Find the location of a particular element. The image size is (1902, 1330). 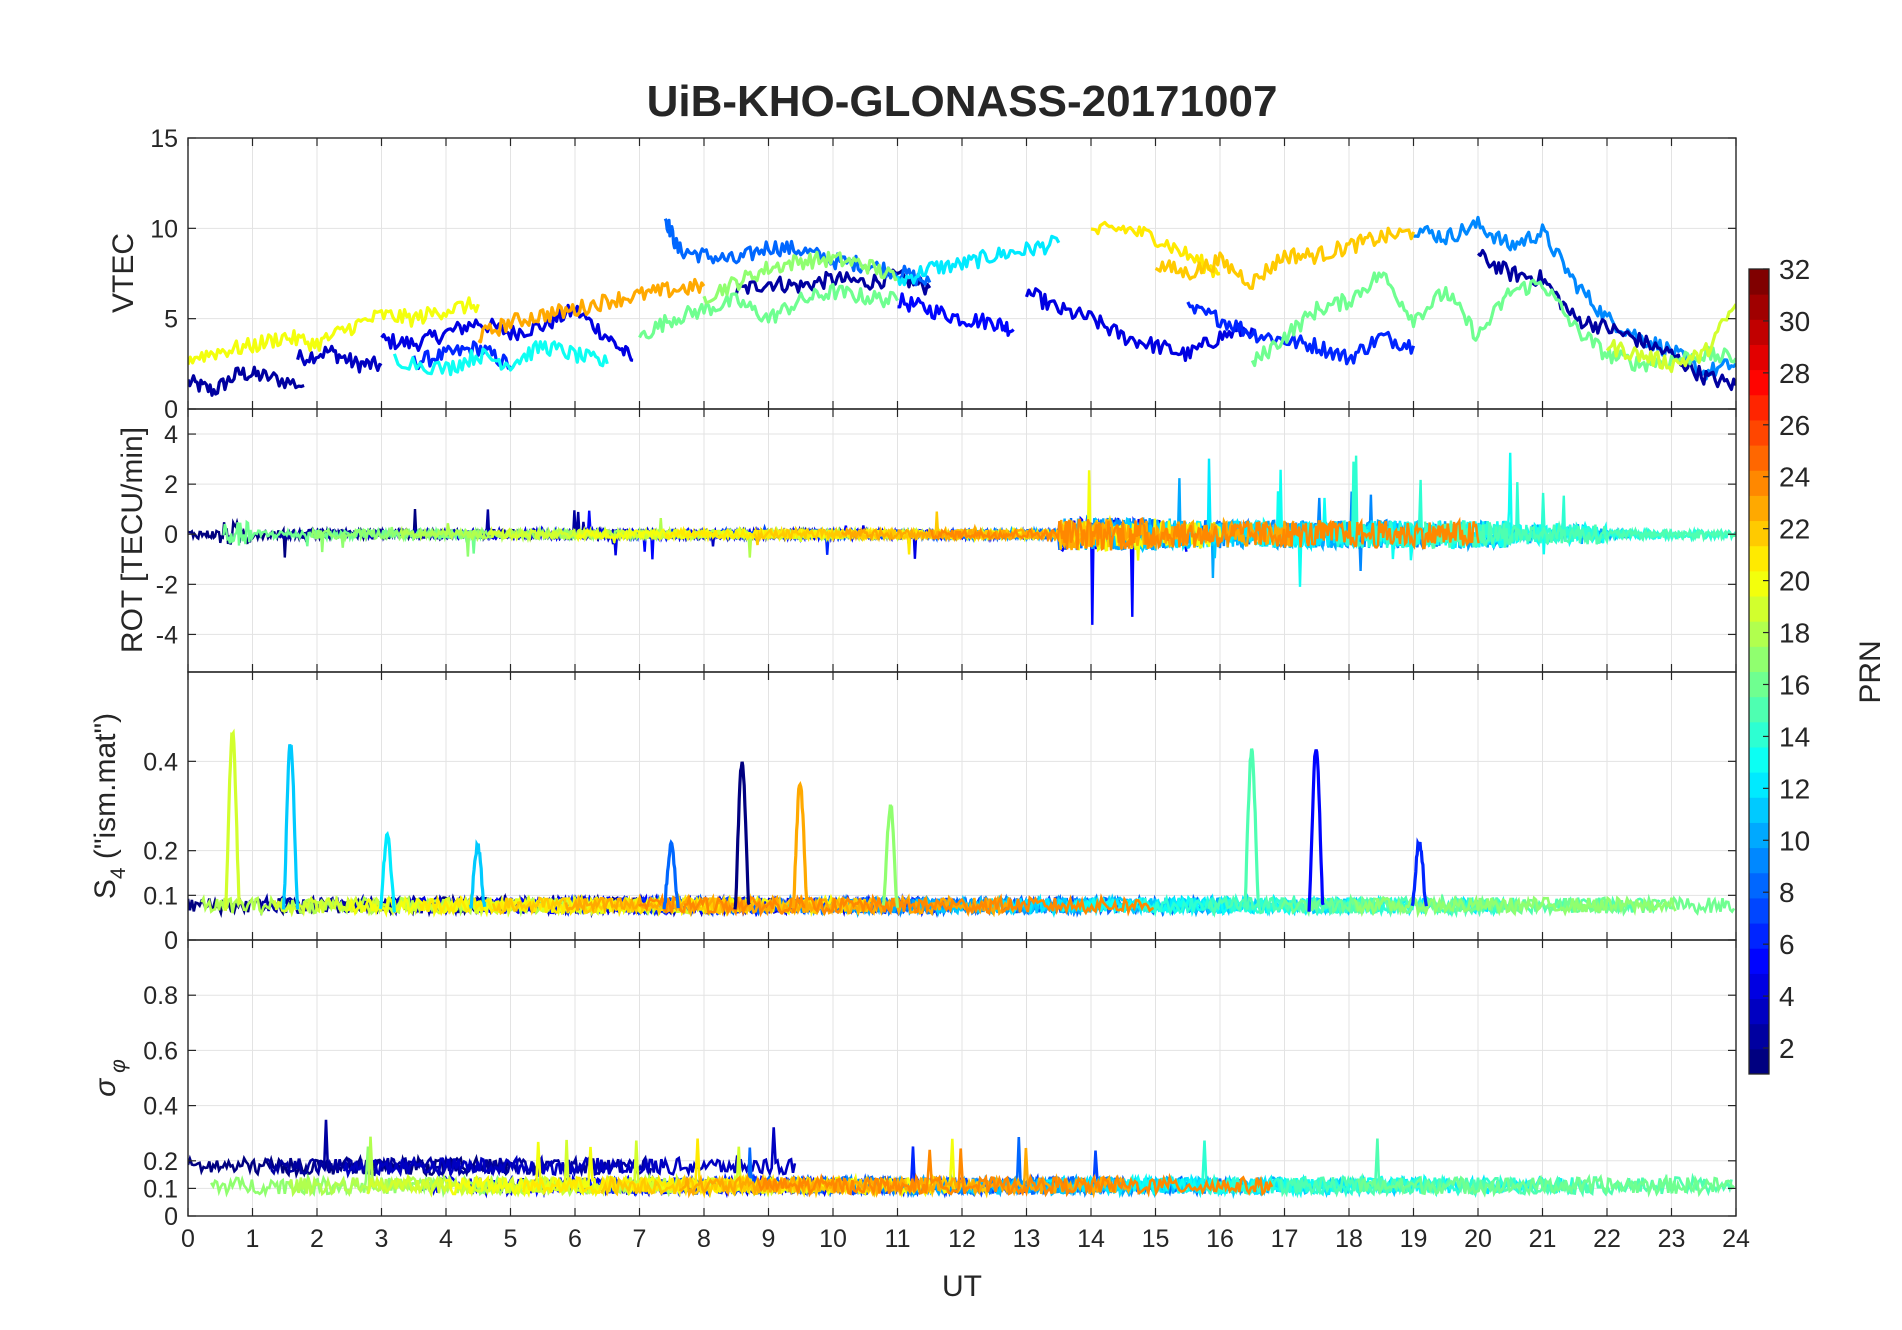

colorbar-tick-label: 32 is located at coordinates (1794, 269).